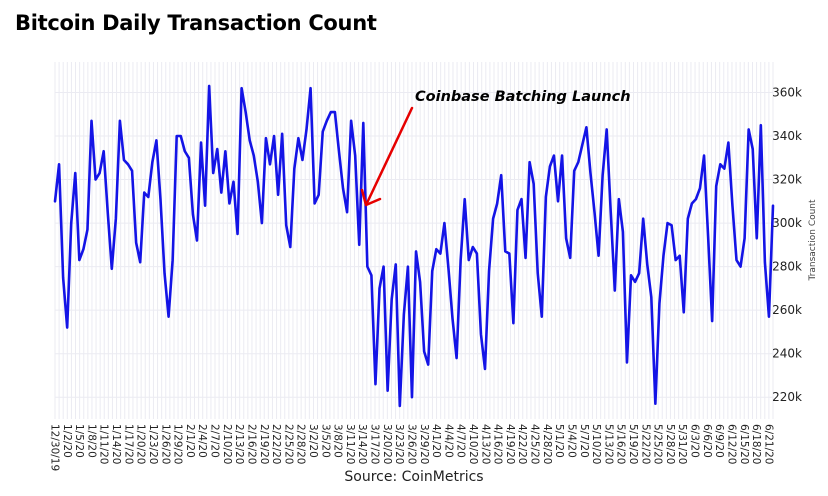 The image size is (828, 496). I want to click on x-tick-label: 1/14/20, so click(116, 444).